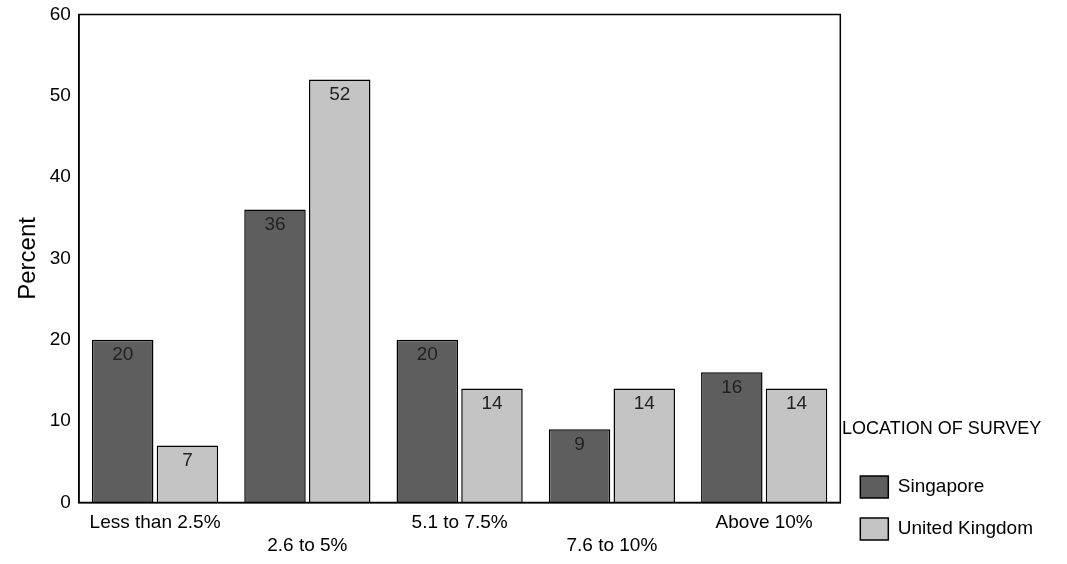 This screenshot has width=1067, height=564. Describe the element at coordinates (155, 522) in the screenshot. I see `x-tick-label: Less than 2.5%` at that location.